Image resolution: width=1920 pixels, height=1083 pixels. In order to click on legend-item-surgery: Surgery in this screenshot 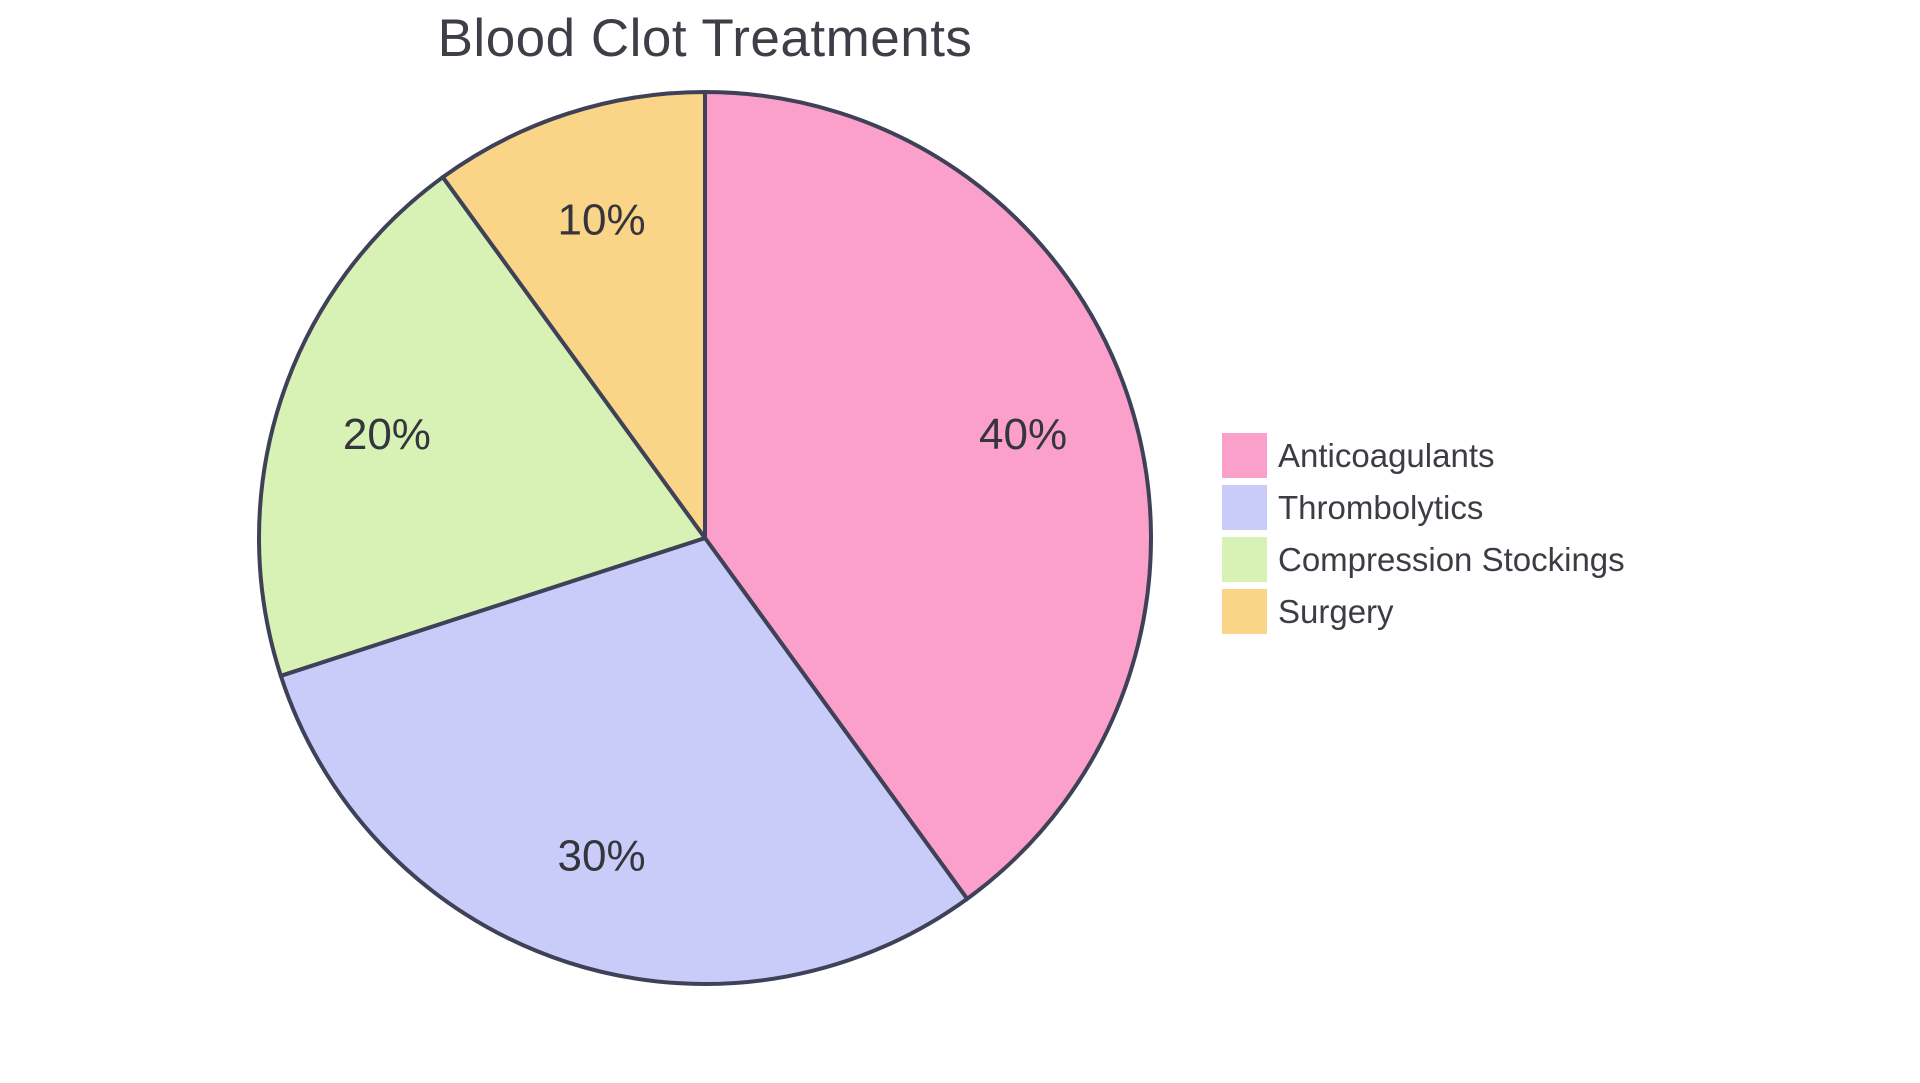, I will do `click(1423, 611)`.